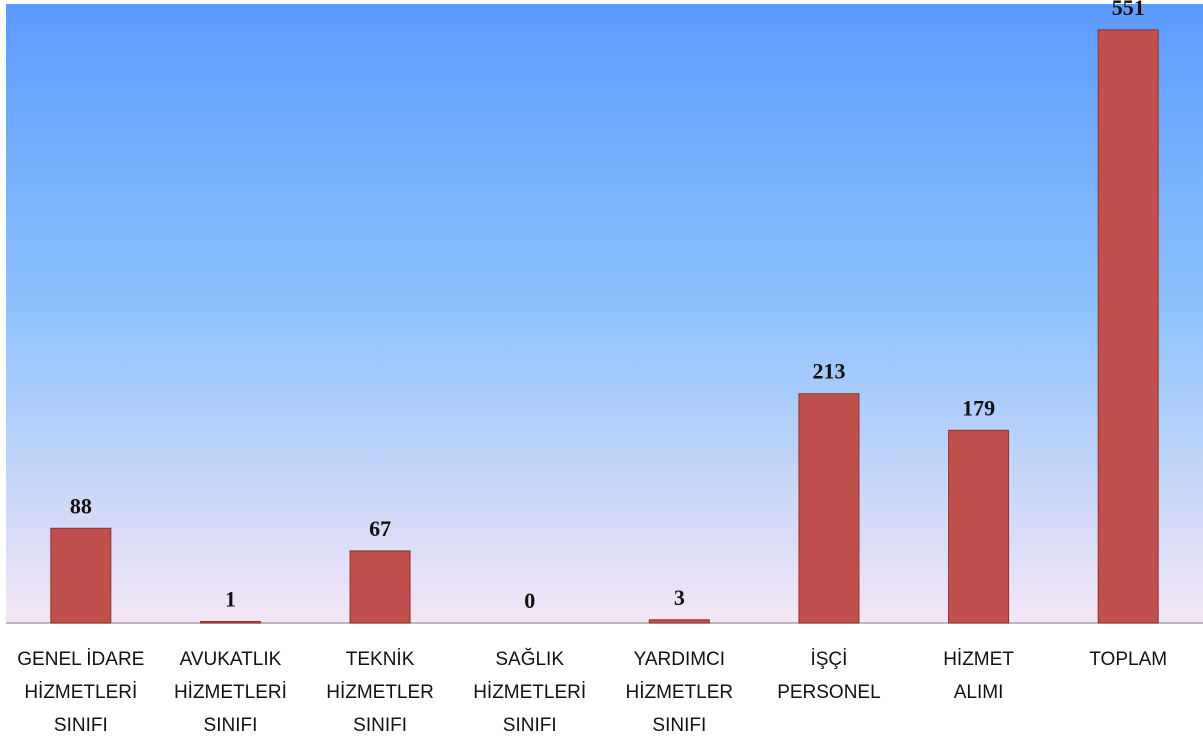  I want to click on category-label-3: TEKNİK HİZMETLER SINIFI, so click(380, 692).